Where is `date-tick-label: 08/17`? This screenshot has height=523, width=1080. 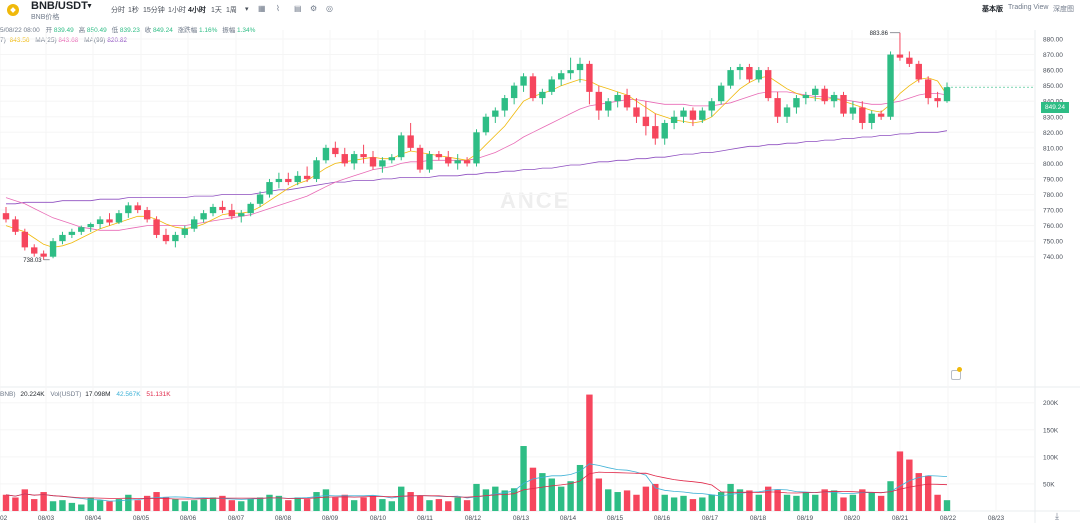
date-tick-label: 08/17 is located at coordinates (710, 518).